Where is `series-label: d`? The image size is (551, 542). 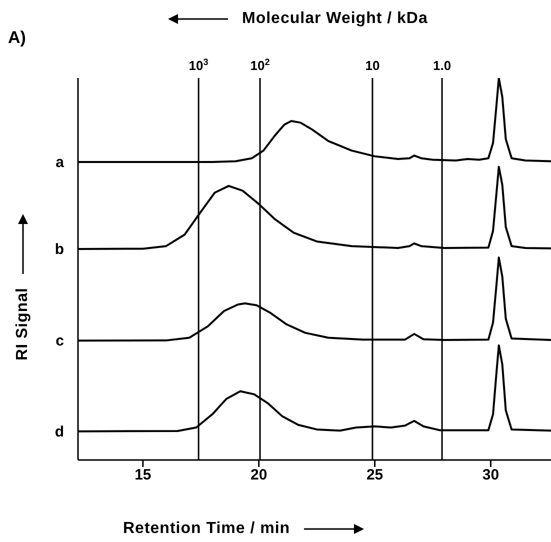
series-label: d is located at coordinates (59, 431).